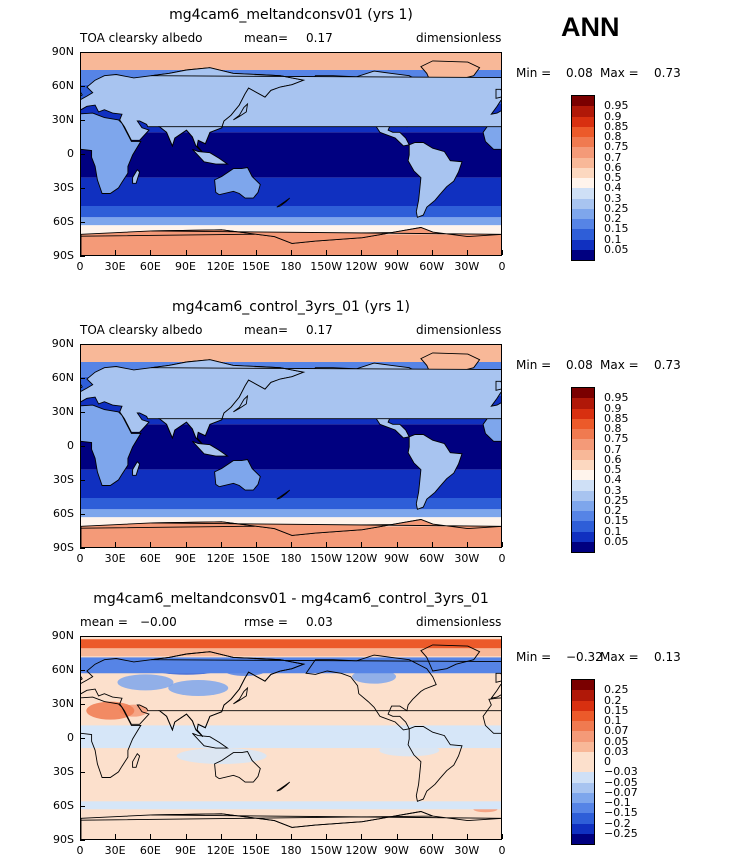 Image resolution: width=732 pixels, height=865 pixels. What do you see at coordinates (319, 330) in the screenshot?
I see `mid-value: 0.17` at bounding box center [319, 330].